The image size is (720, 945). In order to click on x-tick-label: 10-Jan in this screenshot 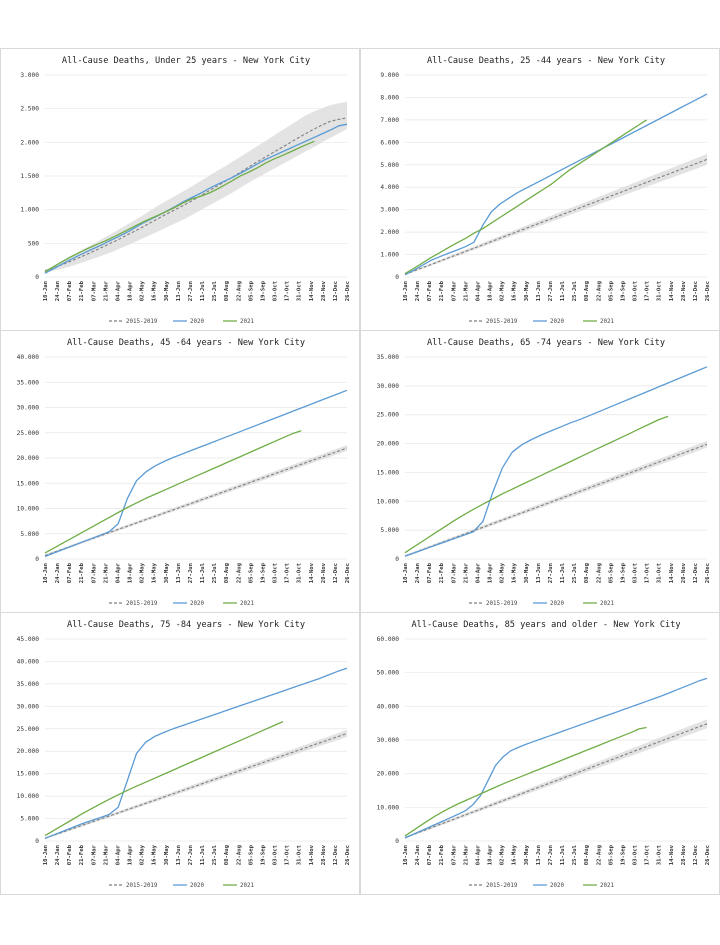, I will do `click(406, 855)`.